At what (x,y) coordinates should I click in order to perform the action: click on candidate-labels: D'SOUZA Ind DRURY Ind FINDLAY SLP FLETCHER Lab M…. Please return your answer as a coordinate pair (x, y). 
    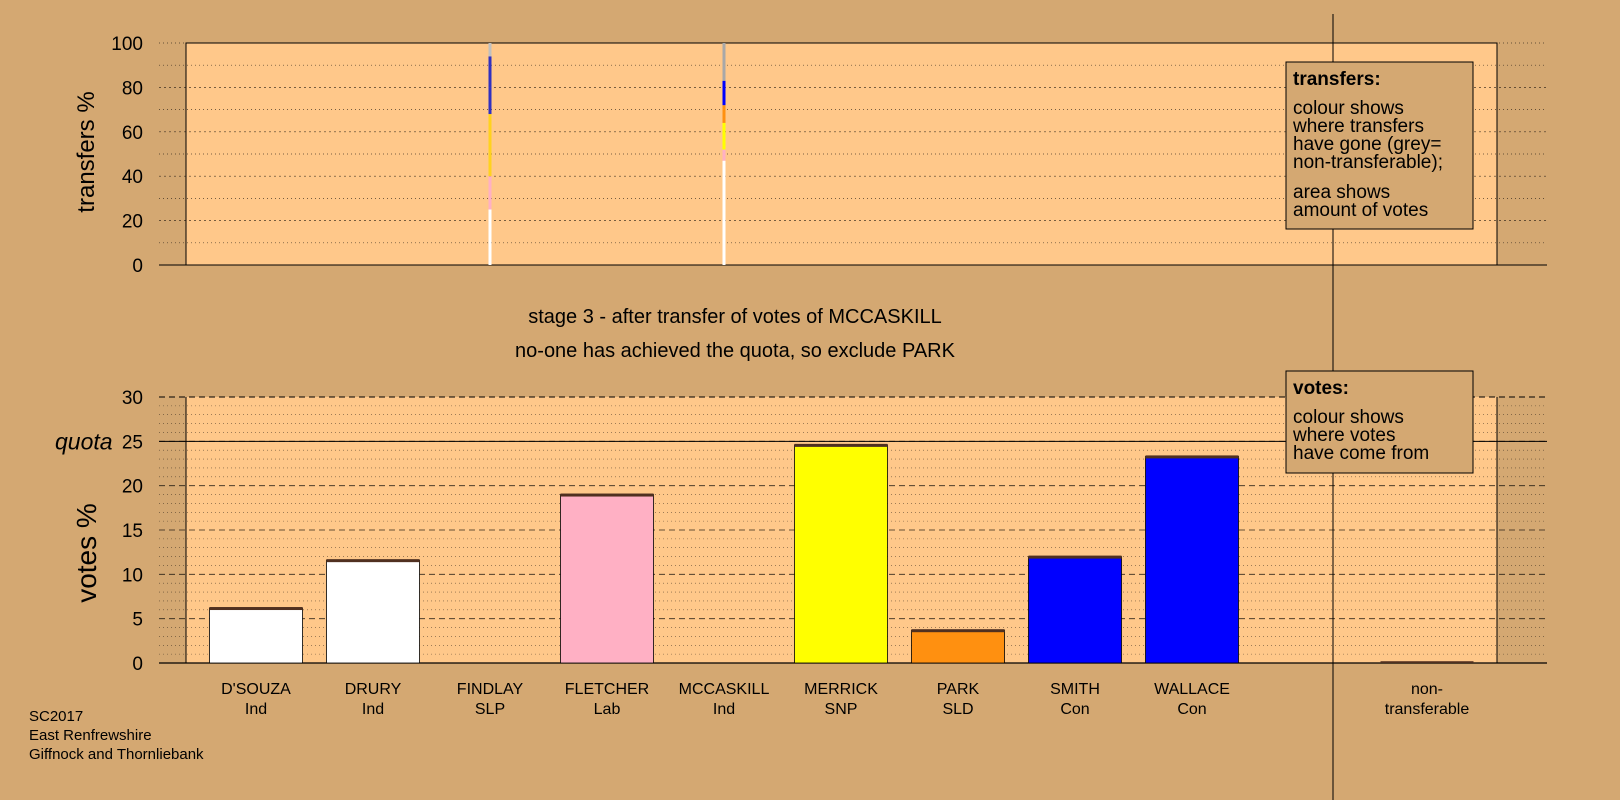
    Looking at the image, I should click on (725, 699).